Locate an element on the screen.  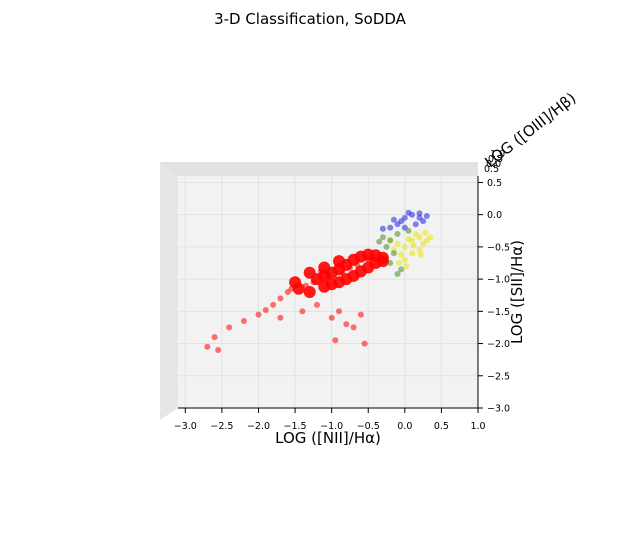
x-tick-label: −1.0 is located at coordinates (331, 426).